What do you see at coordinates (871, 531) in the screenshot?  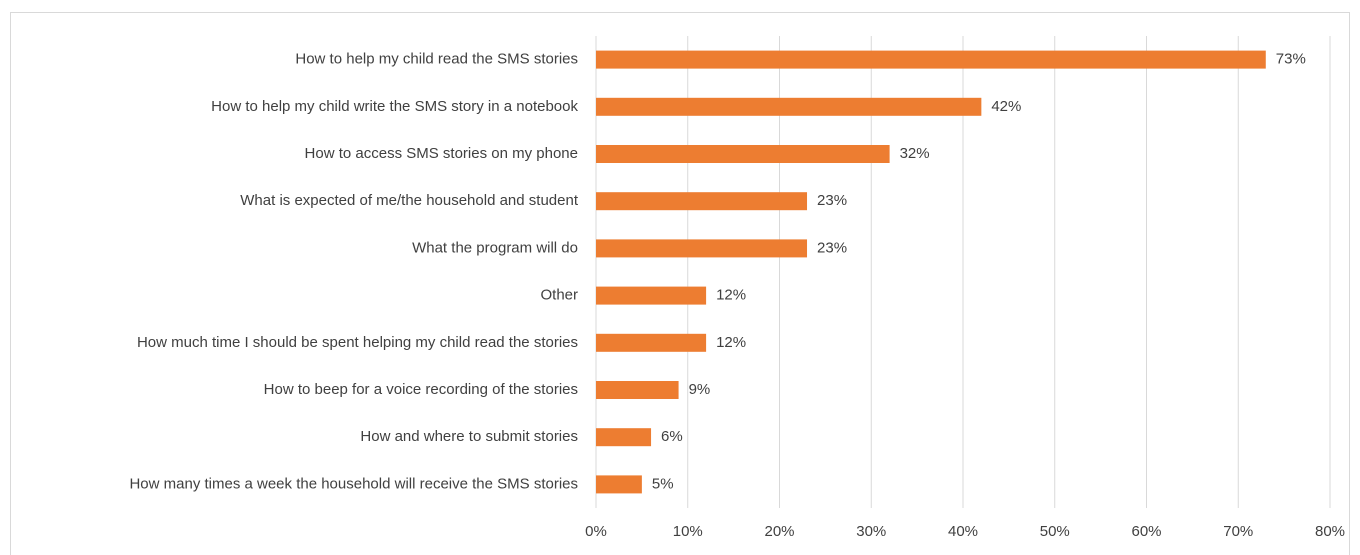 I see `x-tick-label: 30%` at bounding box center [871, 531].